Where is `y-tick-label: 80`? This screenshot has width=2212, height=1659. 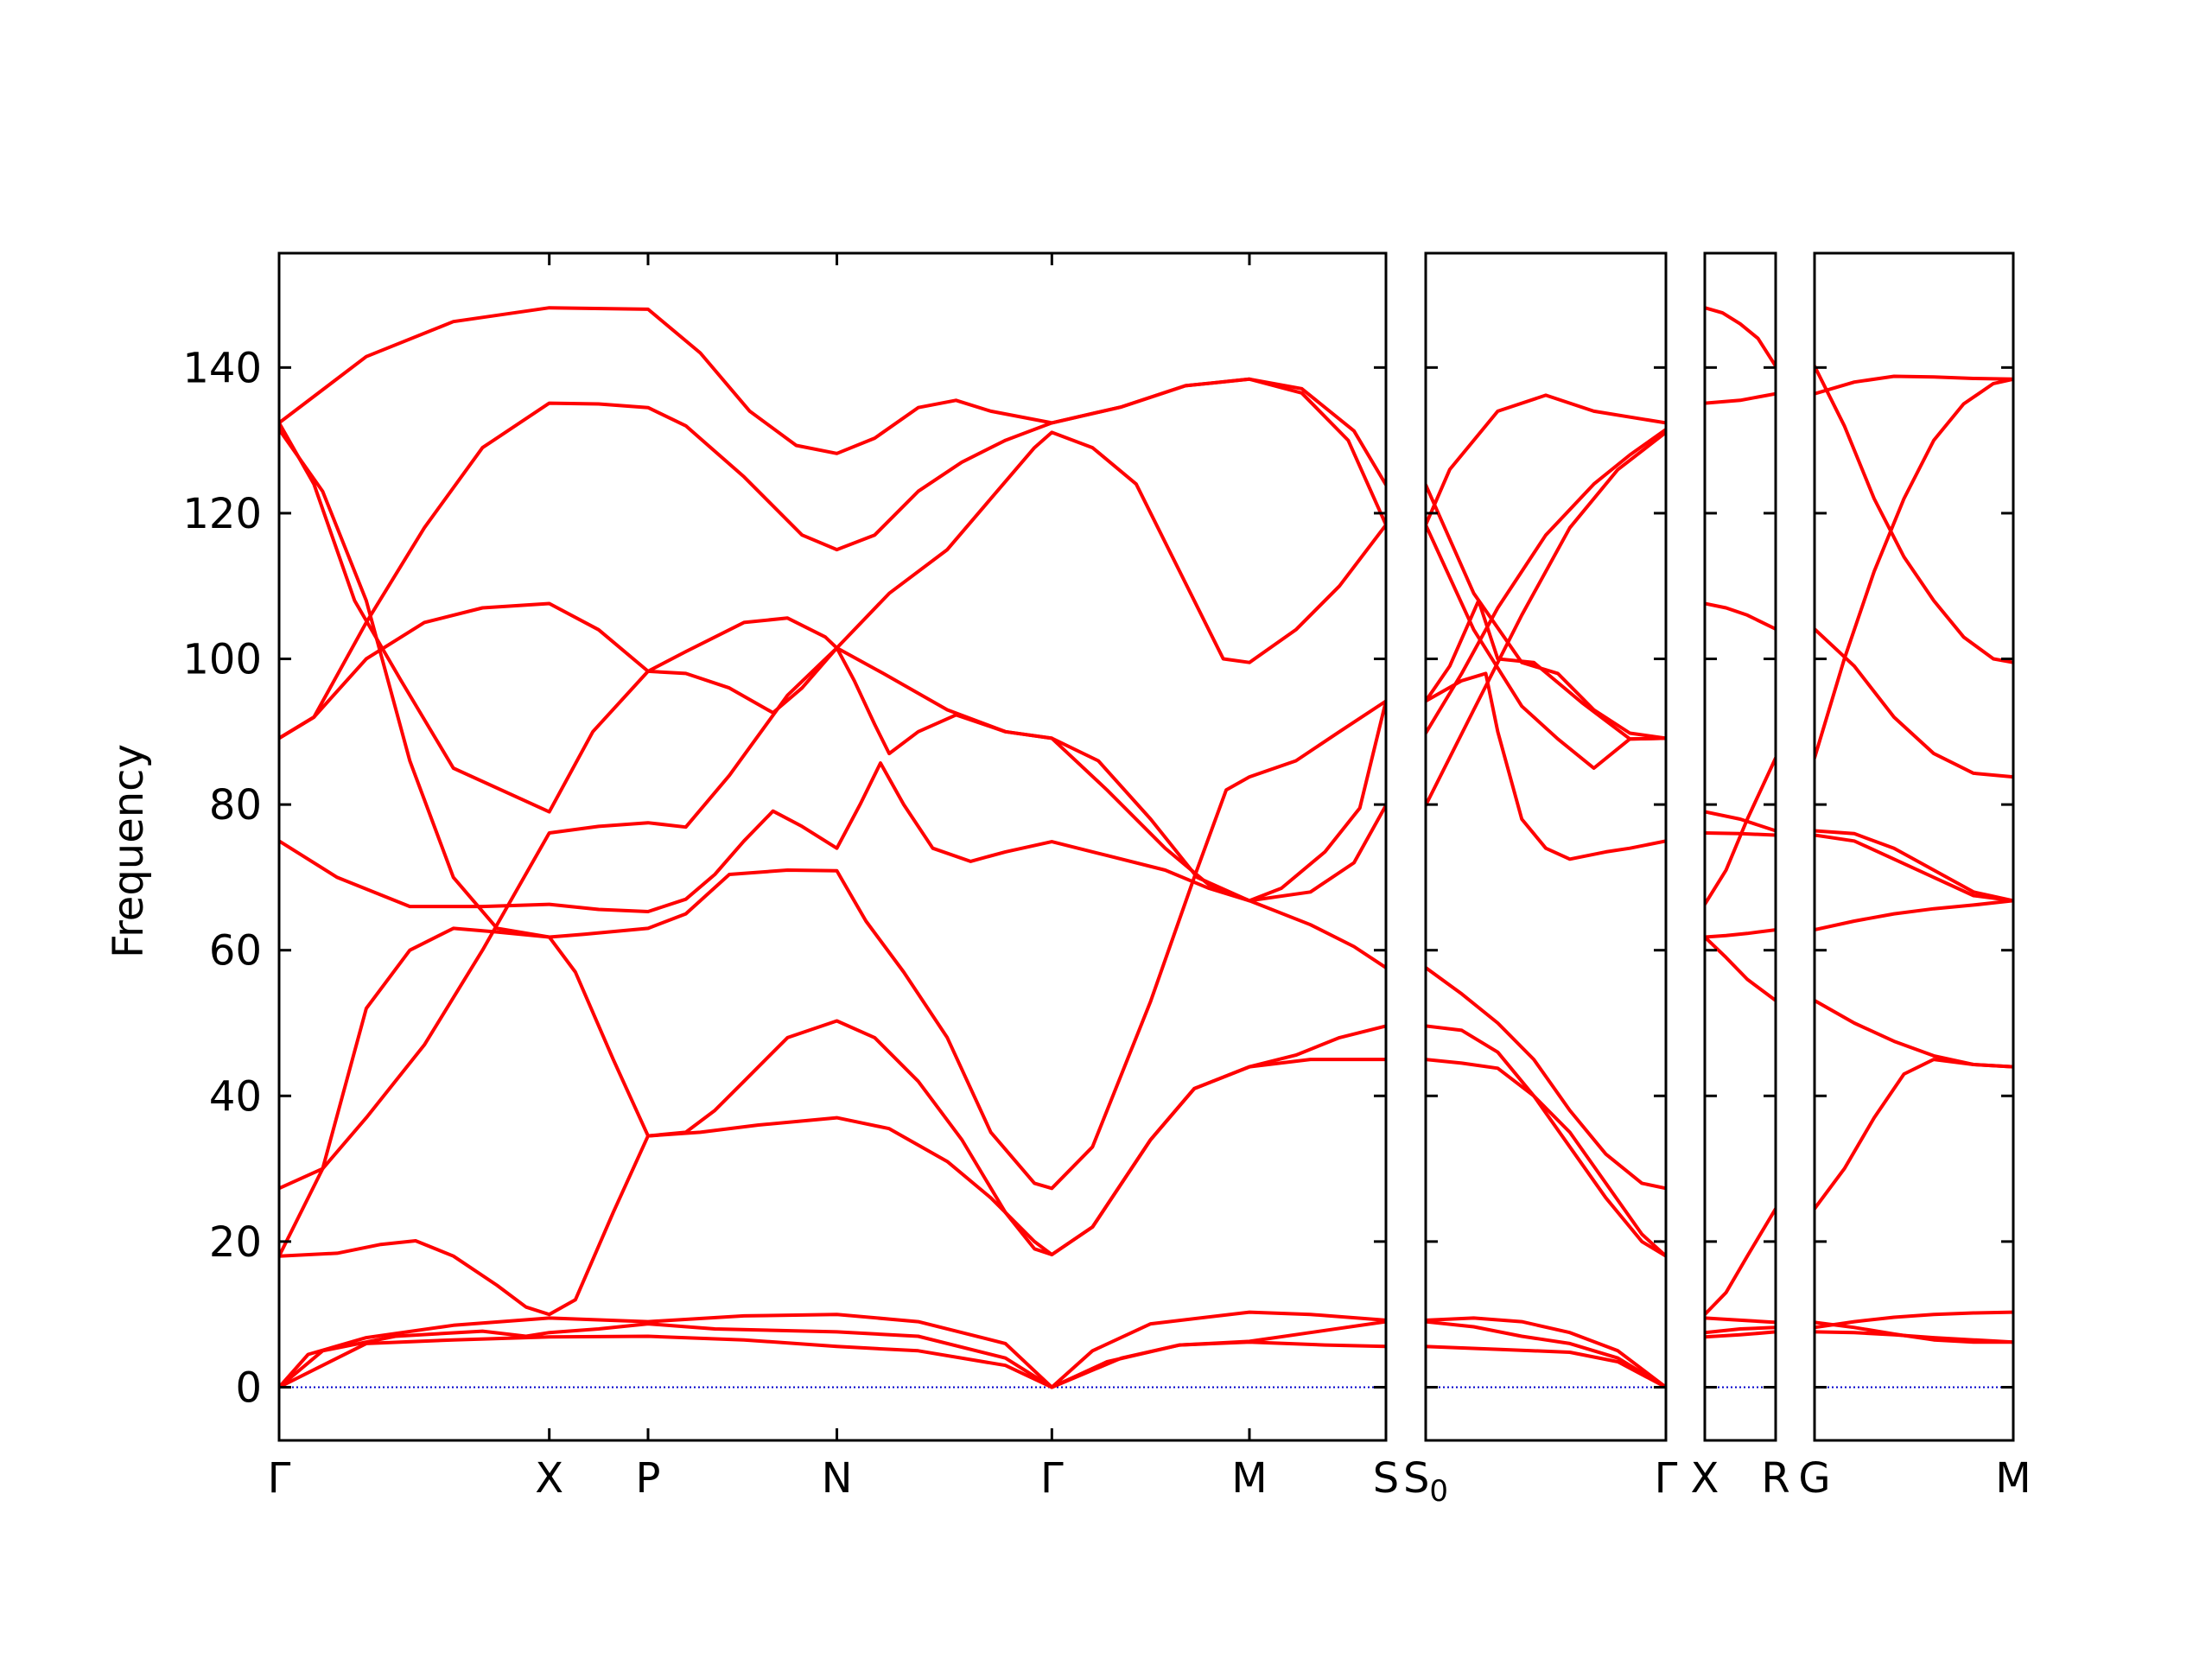
y-tick-label: 80 is located at coordinates (235, 805).